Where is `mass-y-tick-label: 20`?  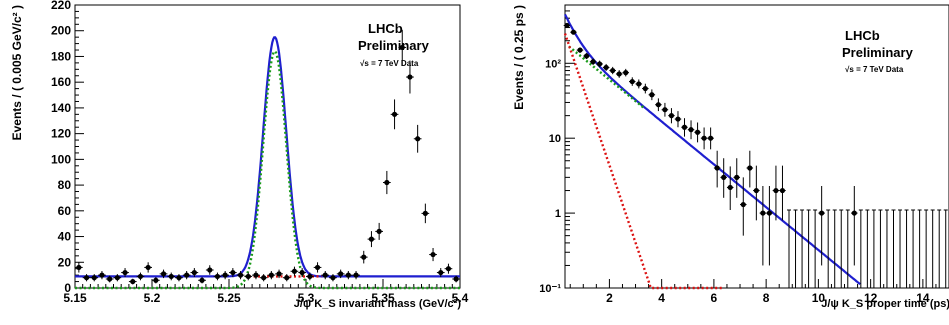
mass-y-tick-label: 20 is located at coordinates (65, 262).